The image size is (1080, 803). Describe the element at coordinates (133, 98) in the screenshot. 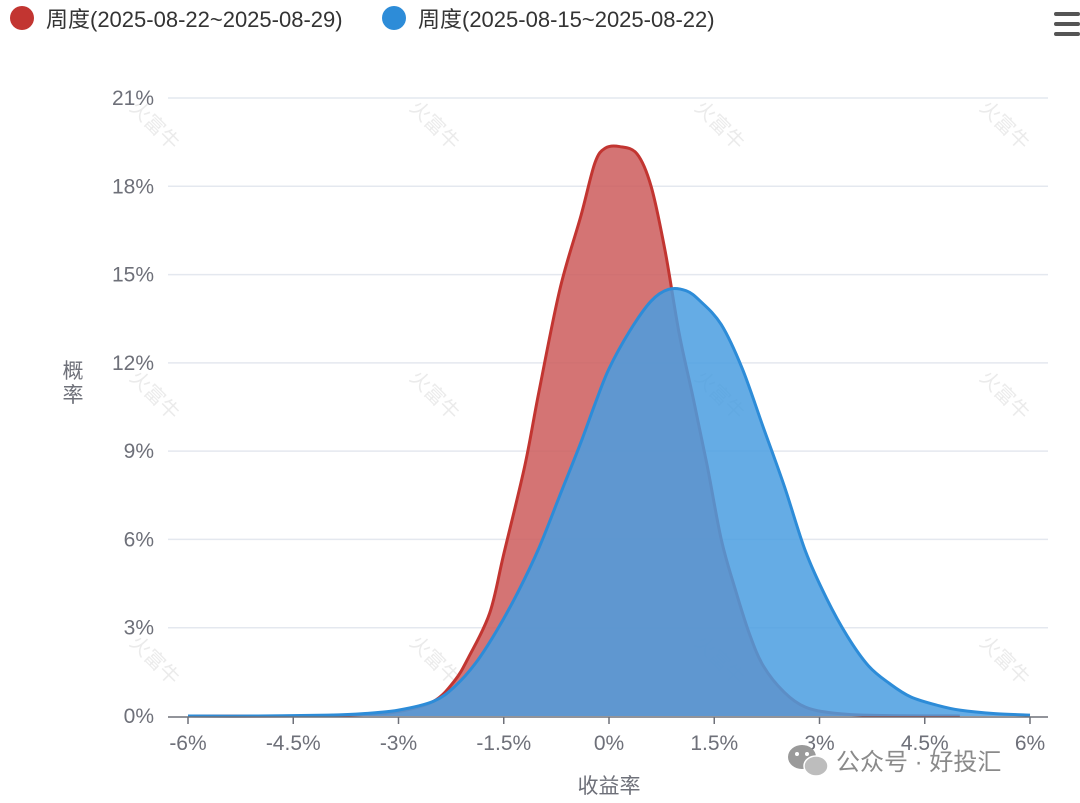

I see `y-tick-label-7: 21%` at that location.